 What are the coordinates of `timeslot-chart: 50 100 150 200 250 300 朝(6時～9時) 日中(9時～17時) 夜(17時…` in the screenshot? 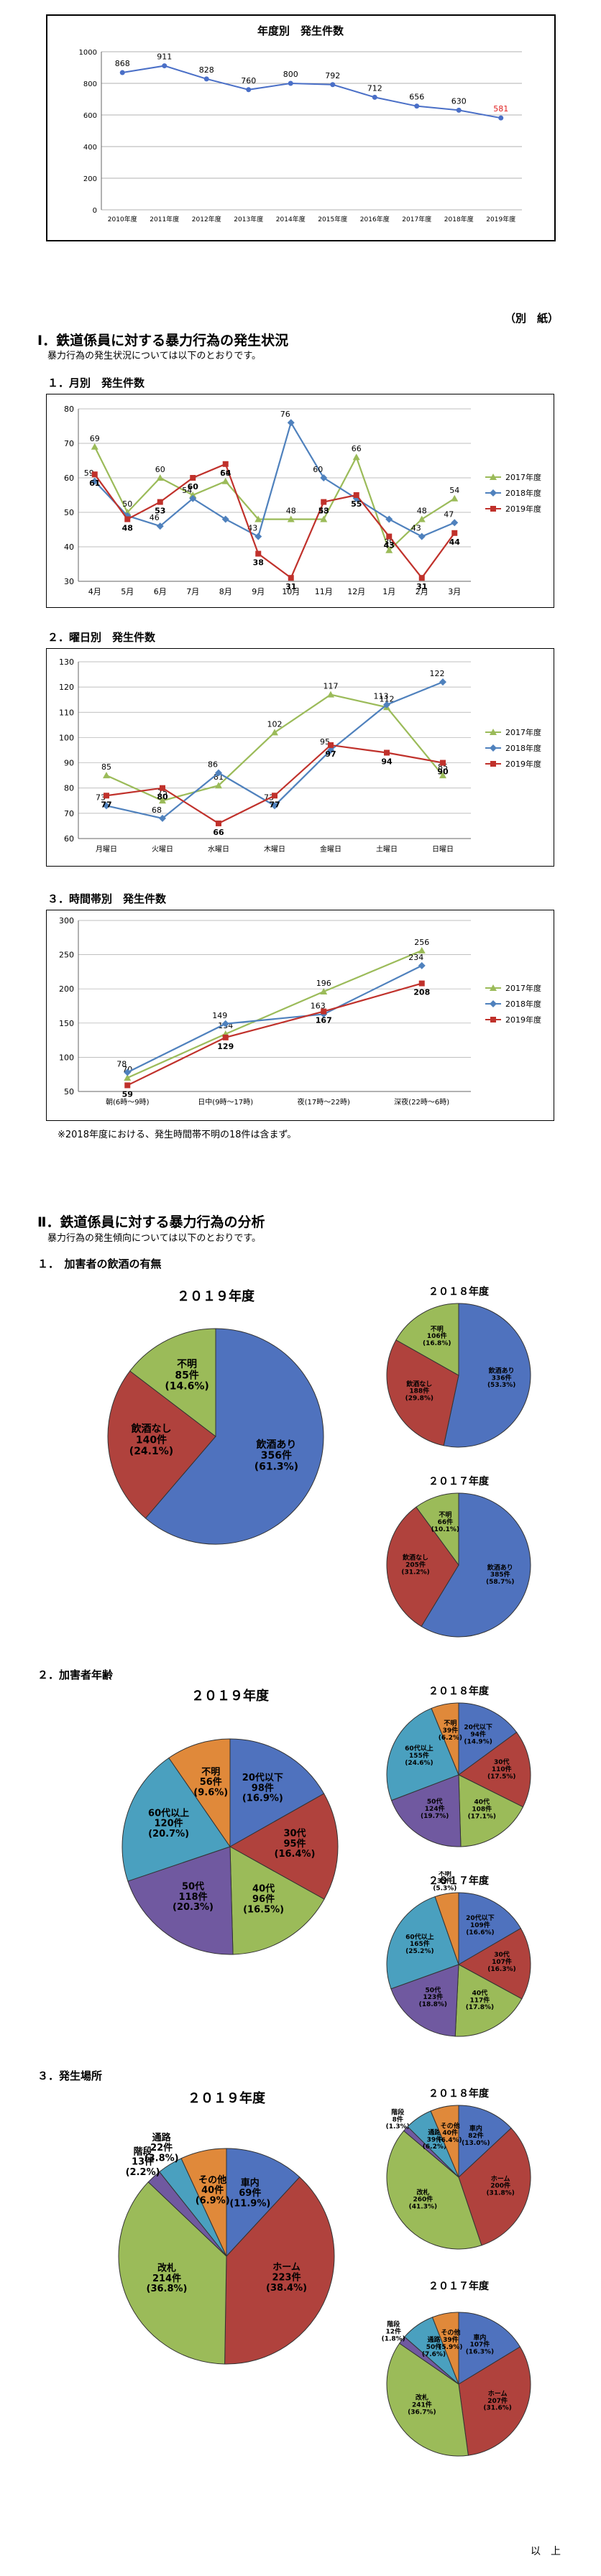 It's located at (300, 1011).